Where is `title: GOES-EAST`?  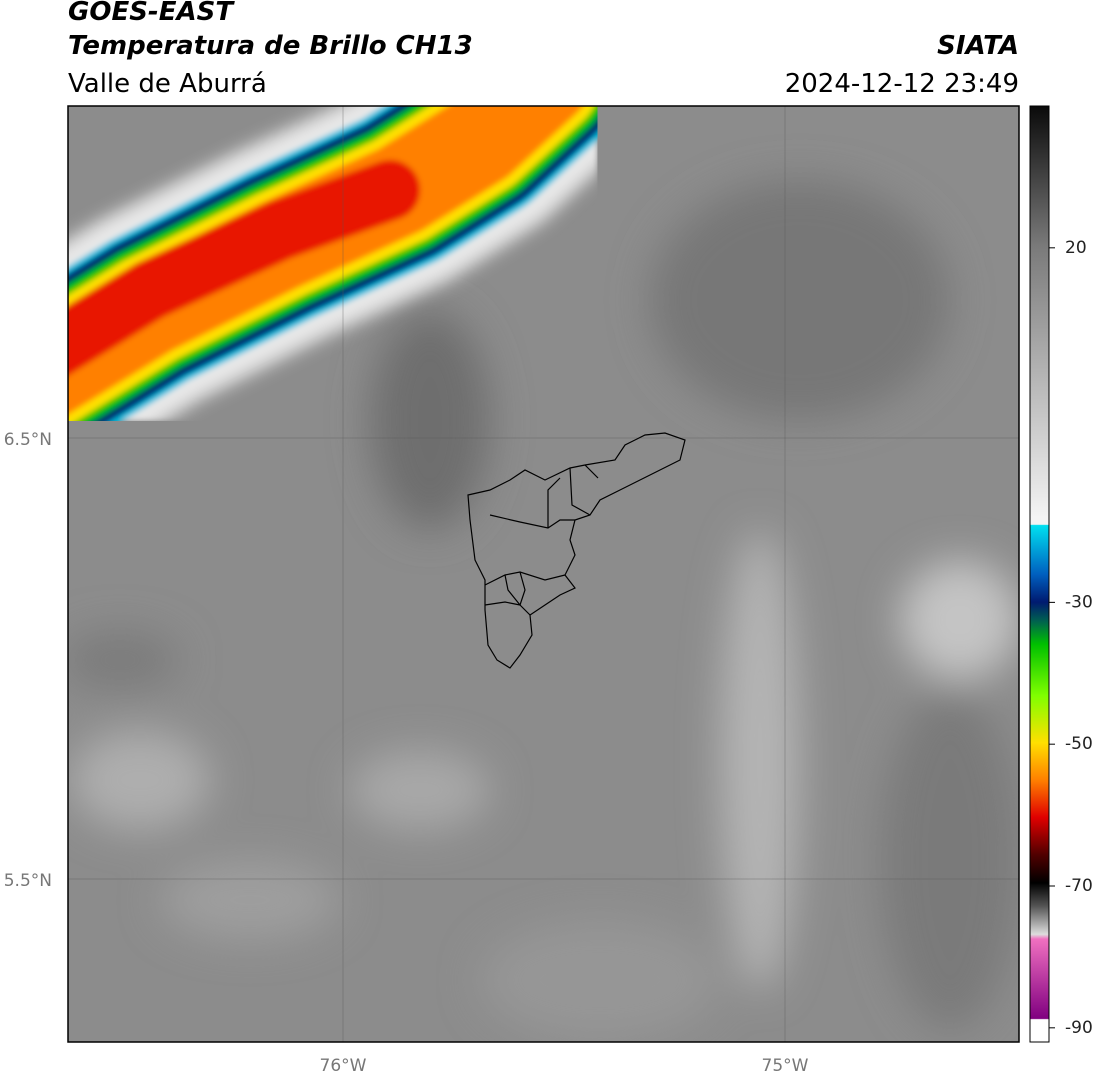 title: GOES-EAST is located at coordinates (151, 13).